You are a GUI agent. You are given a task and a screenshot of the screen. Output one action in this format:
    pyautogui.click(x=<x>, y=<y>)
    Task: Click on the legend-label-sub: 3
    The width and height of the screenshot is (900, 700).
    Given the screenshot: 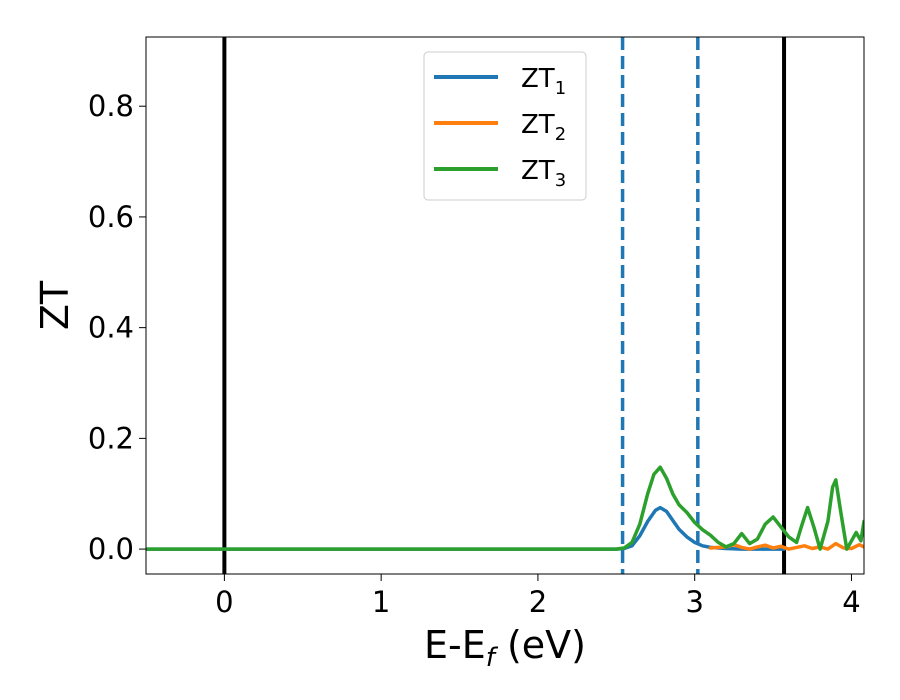 What is the action you would take?
    pyautogui.click(x=560, y=180)
    